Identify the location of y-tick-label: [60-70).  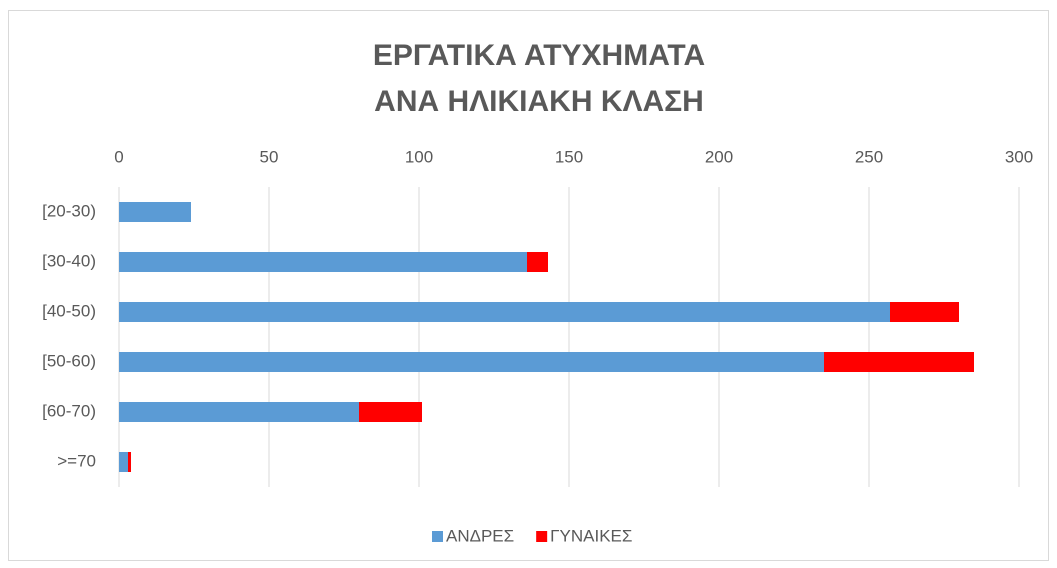
(69, 410).